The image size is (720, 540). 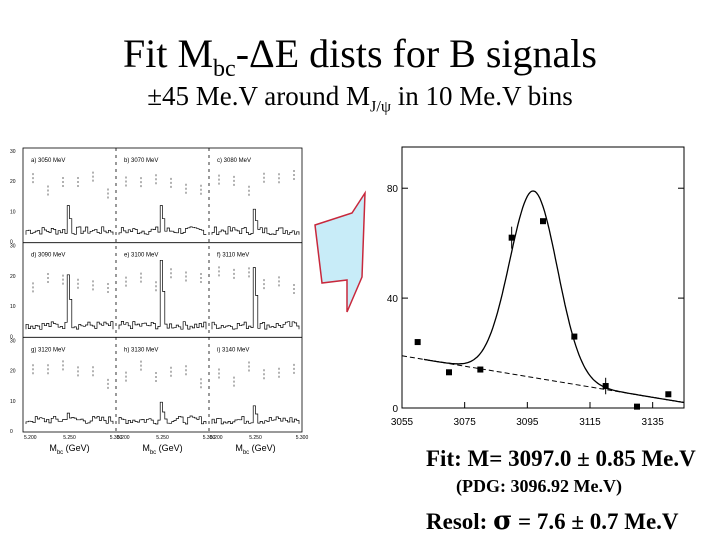 What do you see at coordinates (141, 161) in the screenshot?
I see `panel-label: b) 3070 MeV` at bounding box center [141, 161].